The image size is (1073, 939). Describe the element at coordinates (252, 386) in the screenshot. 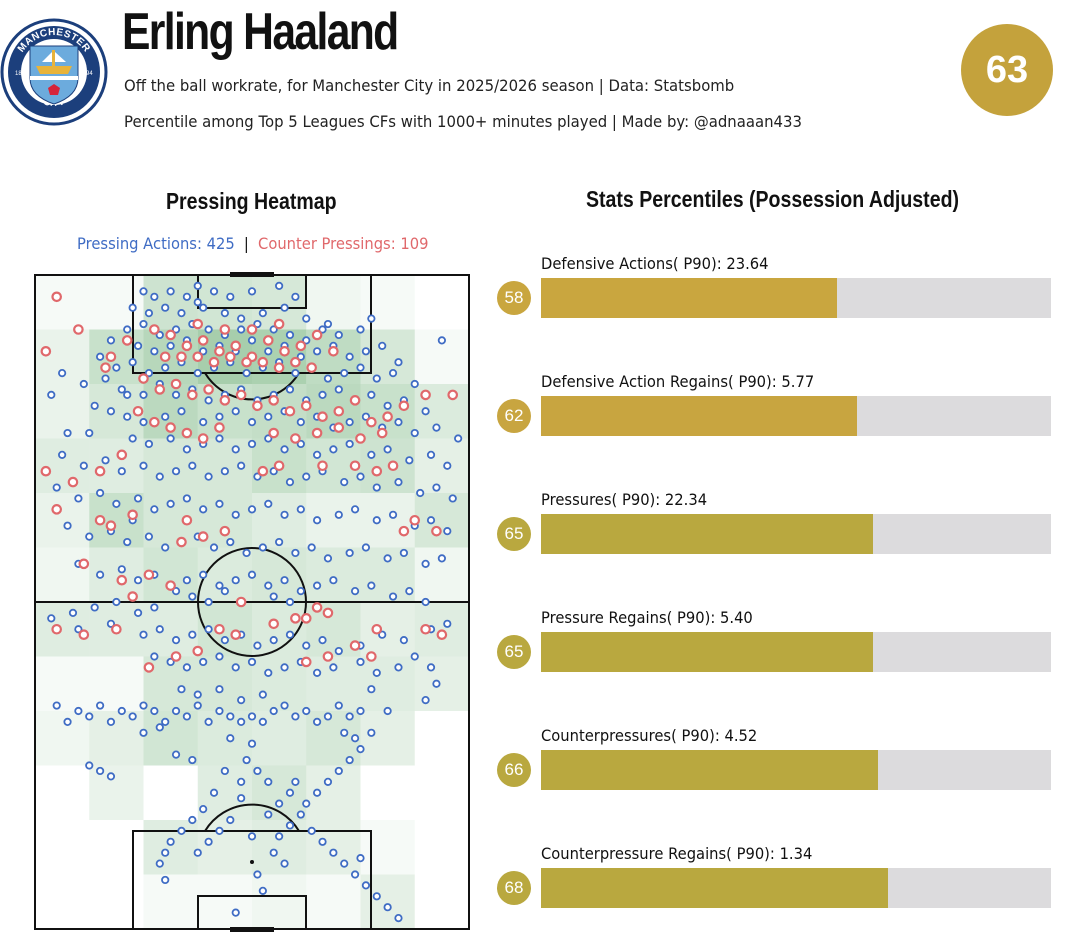

I see `top-penalty-arc` at that location.